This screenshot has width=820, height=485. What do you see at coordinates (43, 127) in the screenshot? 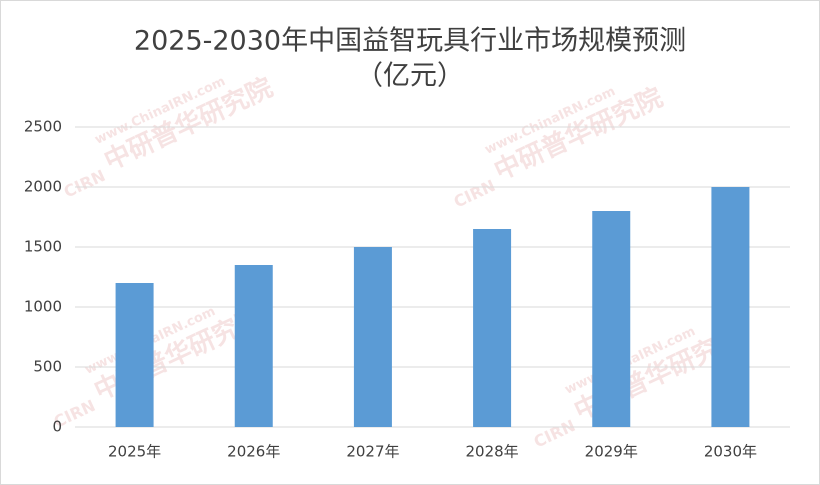
I see `y-tick-label: 2500` at bounding box center [43, 127].